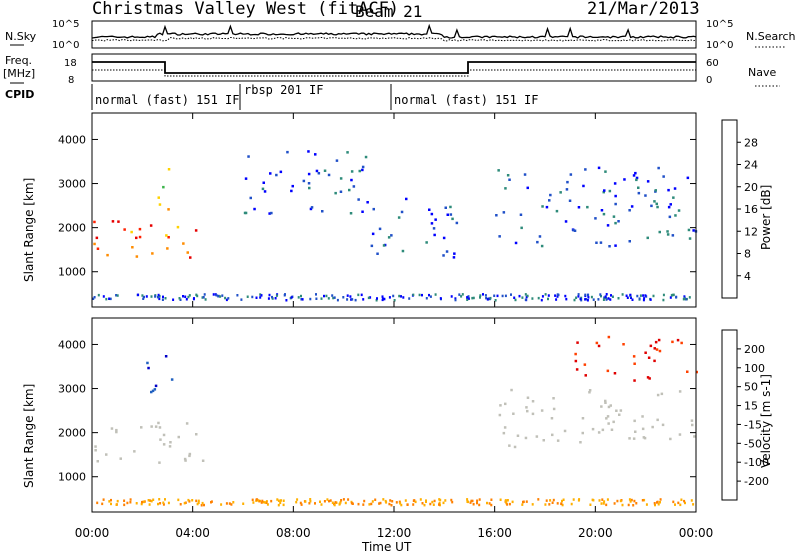 The width and height of the screenshot is (800, 554). Describe the element at coordinates (245, 9) in the screenshot. I see `radar-title: Christmas Valley West (fitACF)` at that location.